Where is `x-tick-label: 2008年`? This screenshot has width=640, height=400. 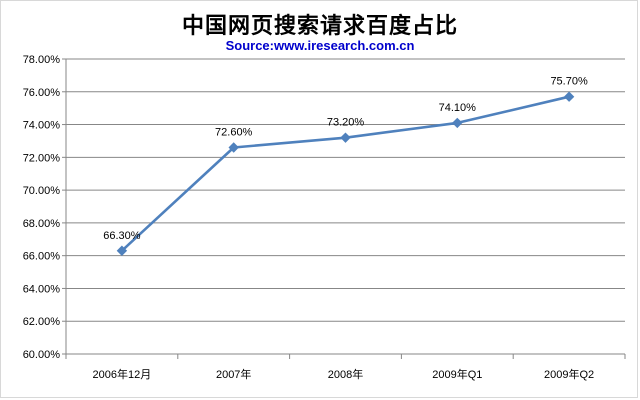 x-tick-label: 2008年 is located at coordinates (345, 374).